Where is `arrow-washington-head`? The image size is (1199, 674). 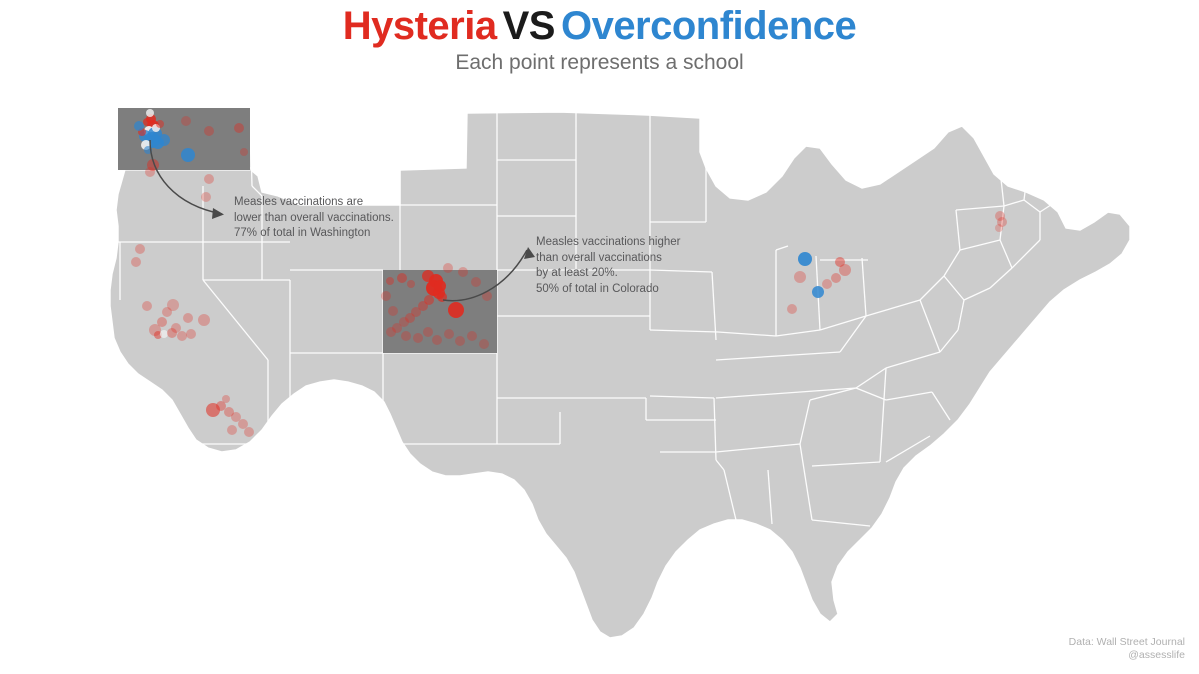 arrow-washington-head is located at coordinates (218, 213).